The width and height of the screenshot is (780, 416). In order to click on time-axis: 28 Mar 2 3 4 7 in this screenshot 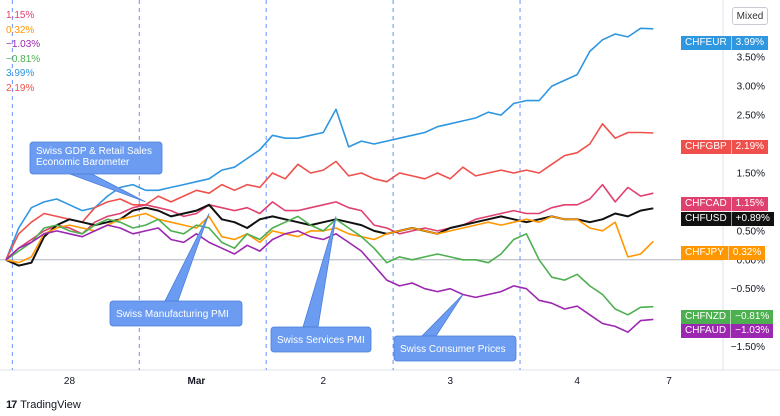, I will do `click(368, 381)`.